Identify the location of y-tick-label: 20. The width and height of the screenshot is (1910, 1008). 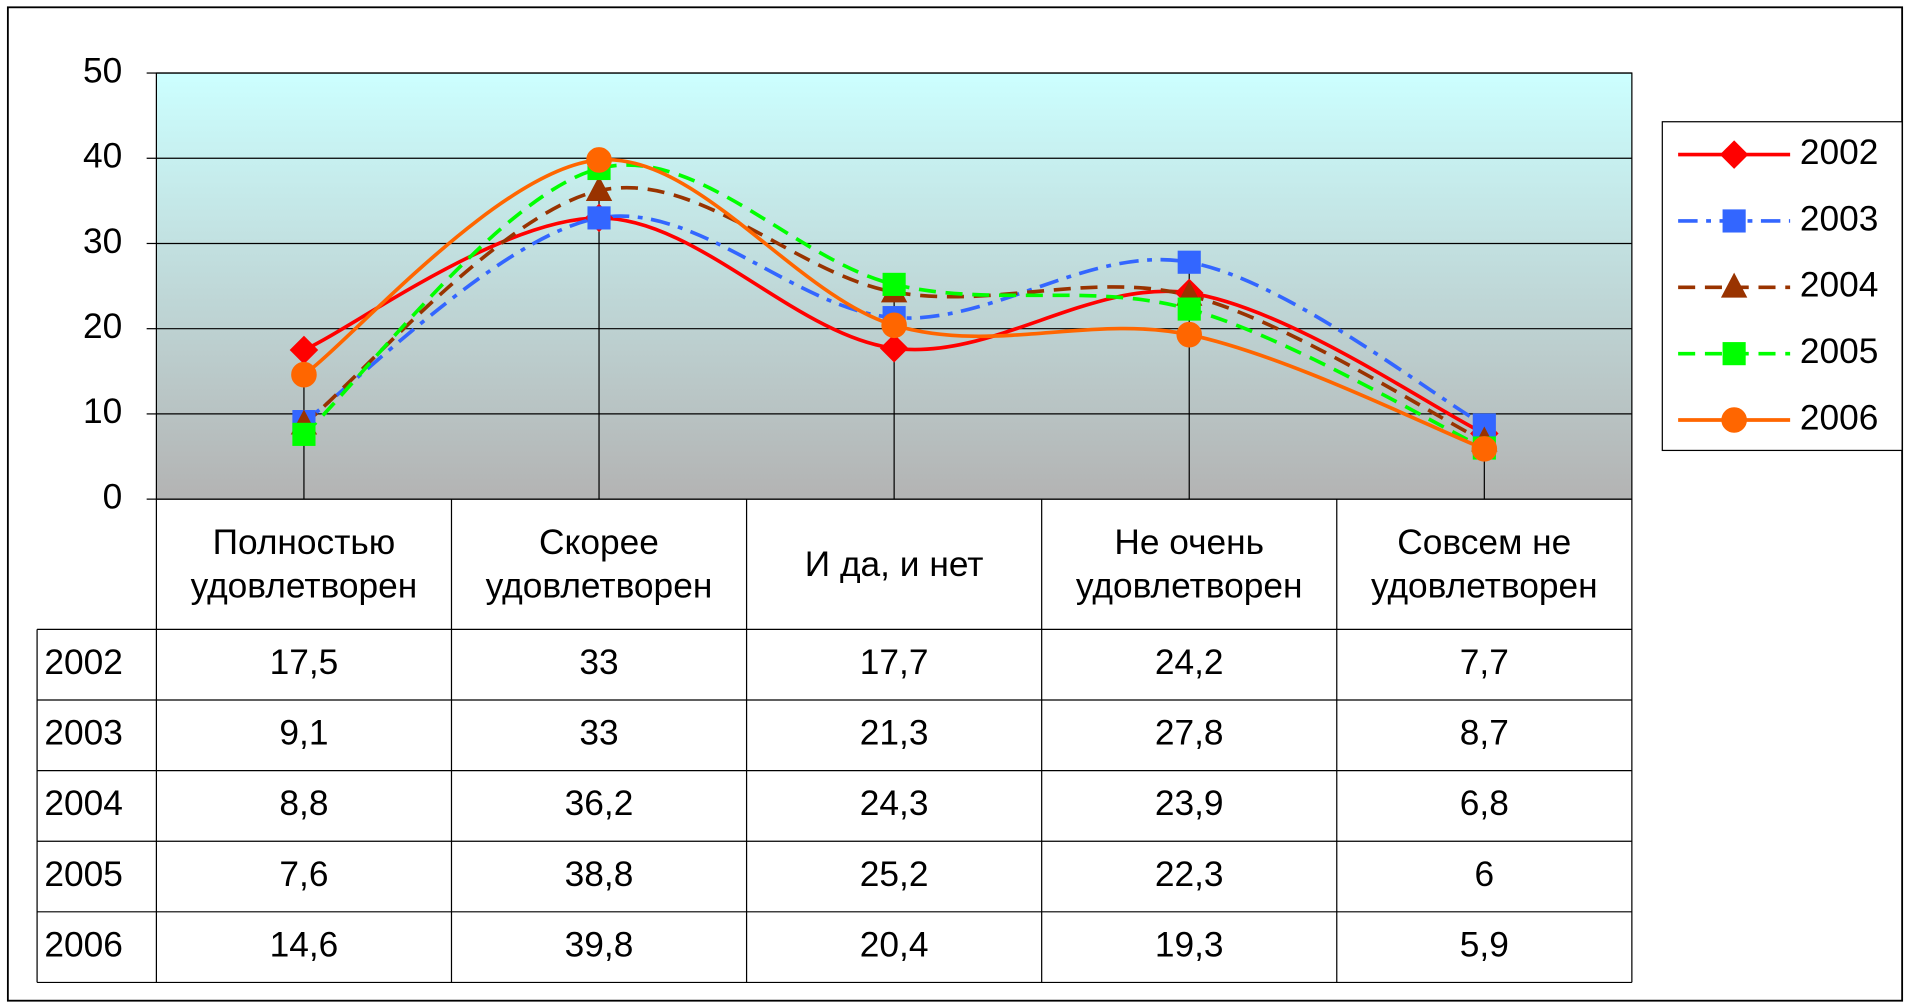
(102, 326).